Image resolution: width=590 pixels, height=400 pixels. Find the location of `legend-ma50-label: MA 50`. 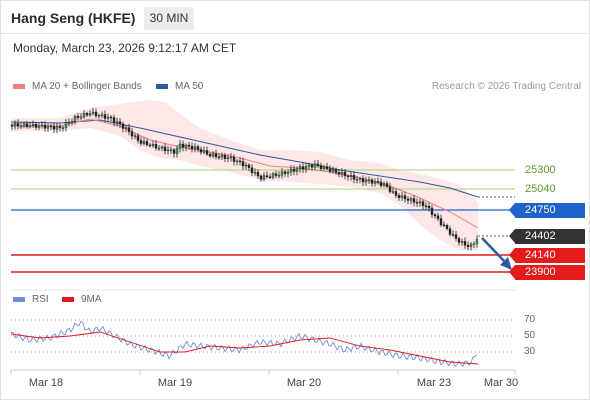

legend-ma50-label: MA 50 is located at coordinates (189, 86).